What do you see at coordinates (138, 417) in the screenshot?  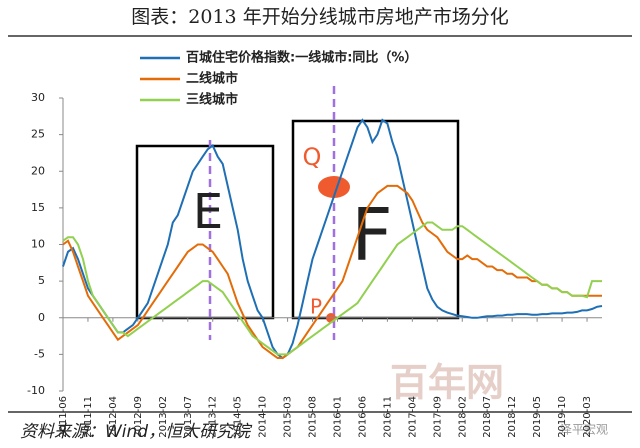 I see `x-tick-label: 2012-09` at bounding box center [138, 417].